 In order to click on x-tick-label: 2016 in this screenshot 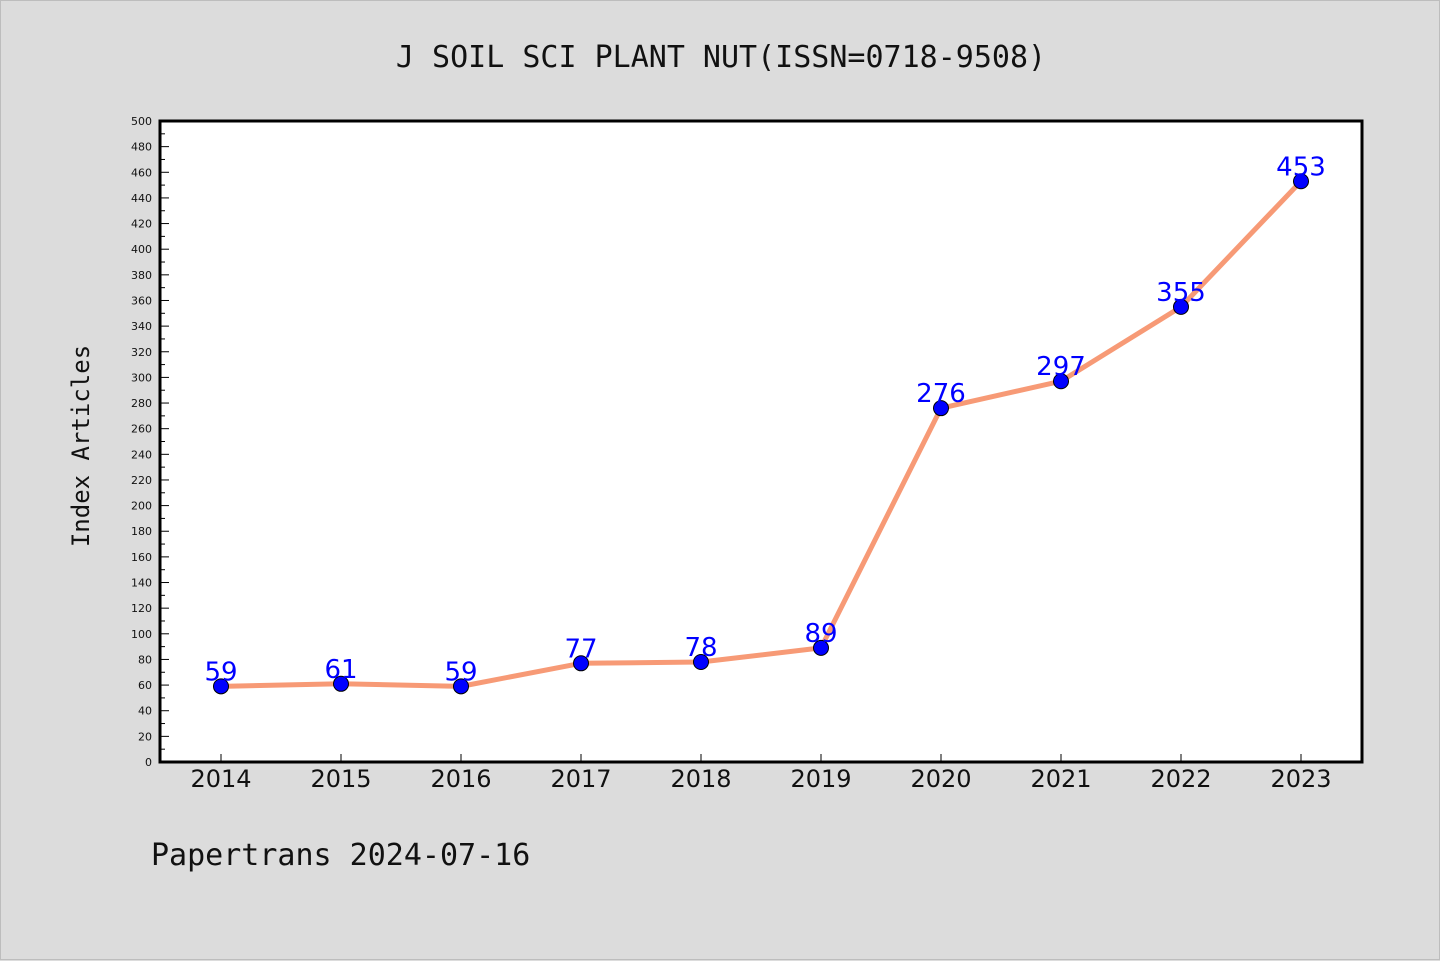, I will do `click(460, 779)`.